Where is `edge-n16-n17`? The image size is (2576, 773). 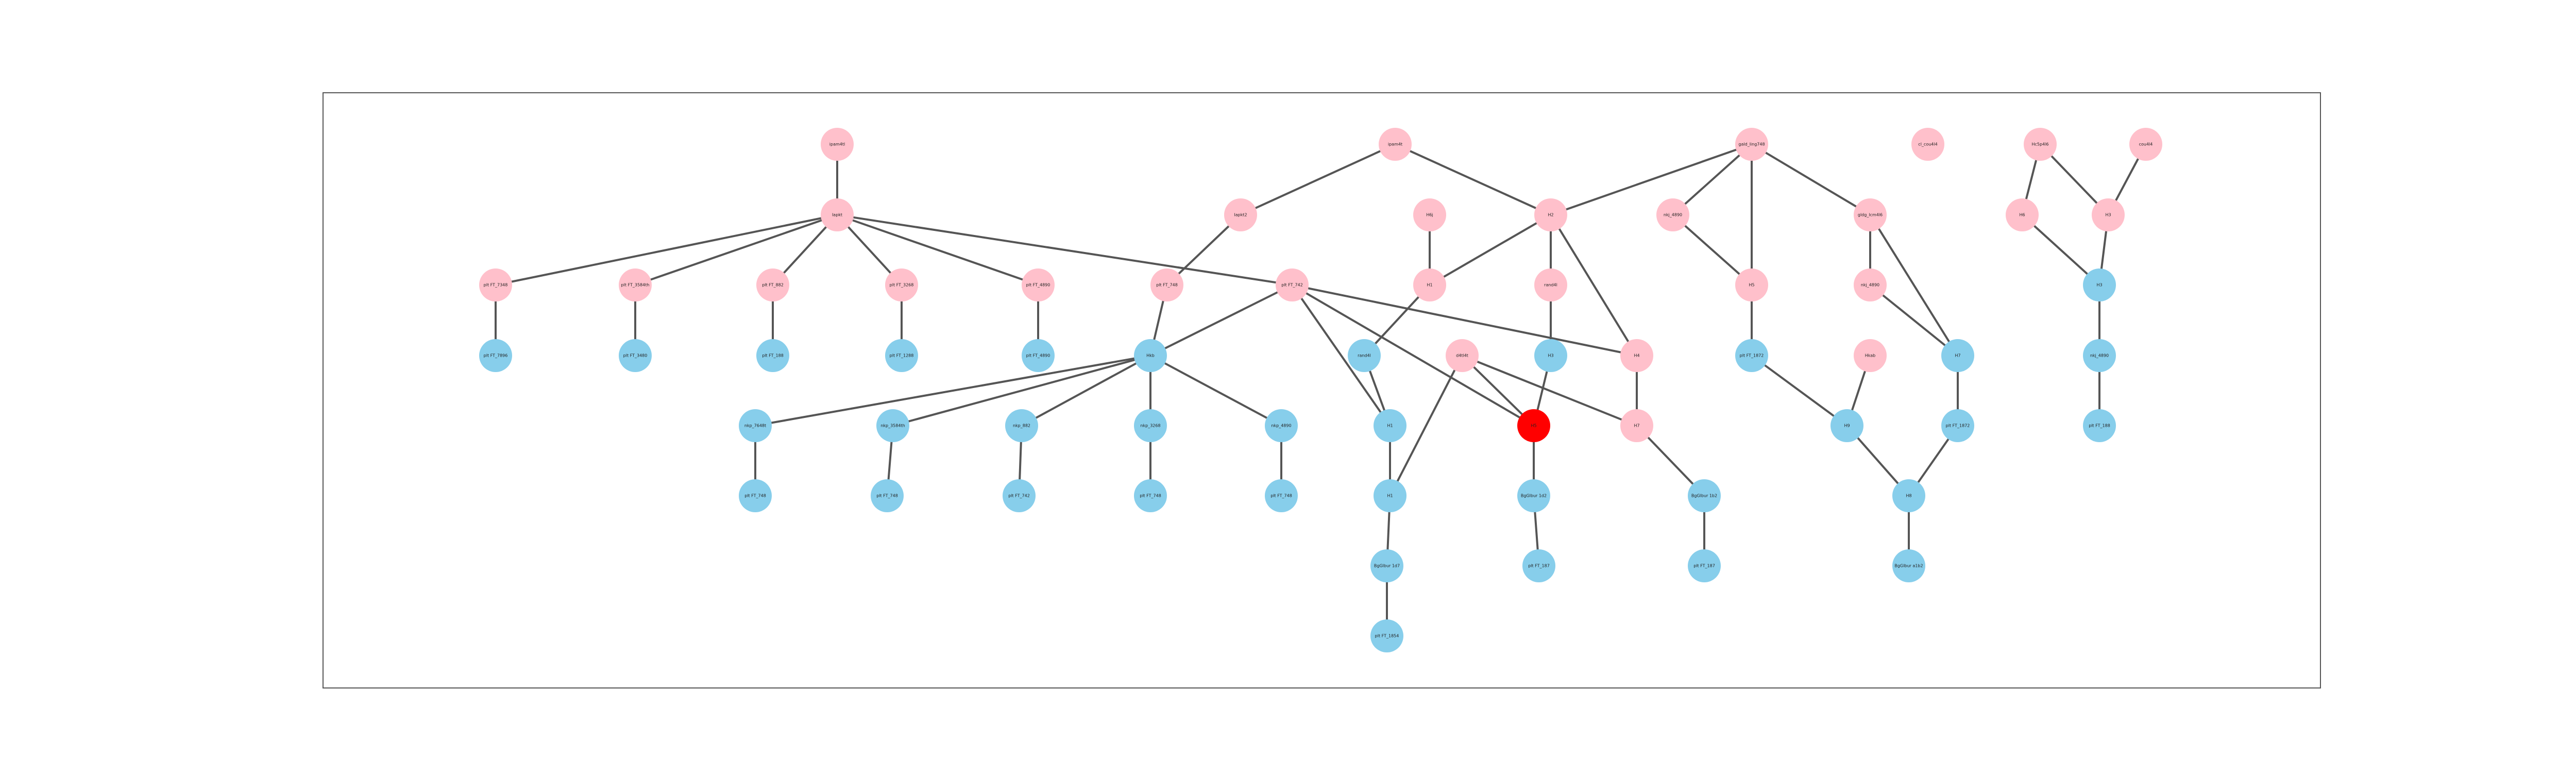
edge-n16-n17 is located at coordinates (1221, 320).